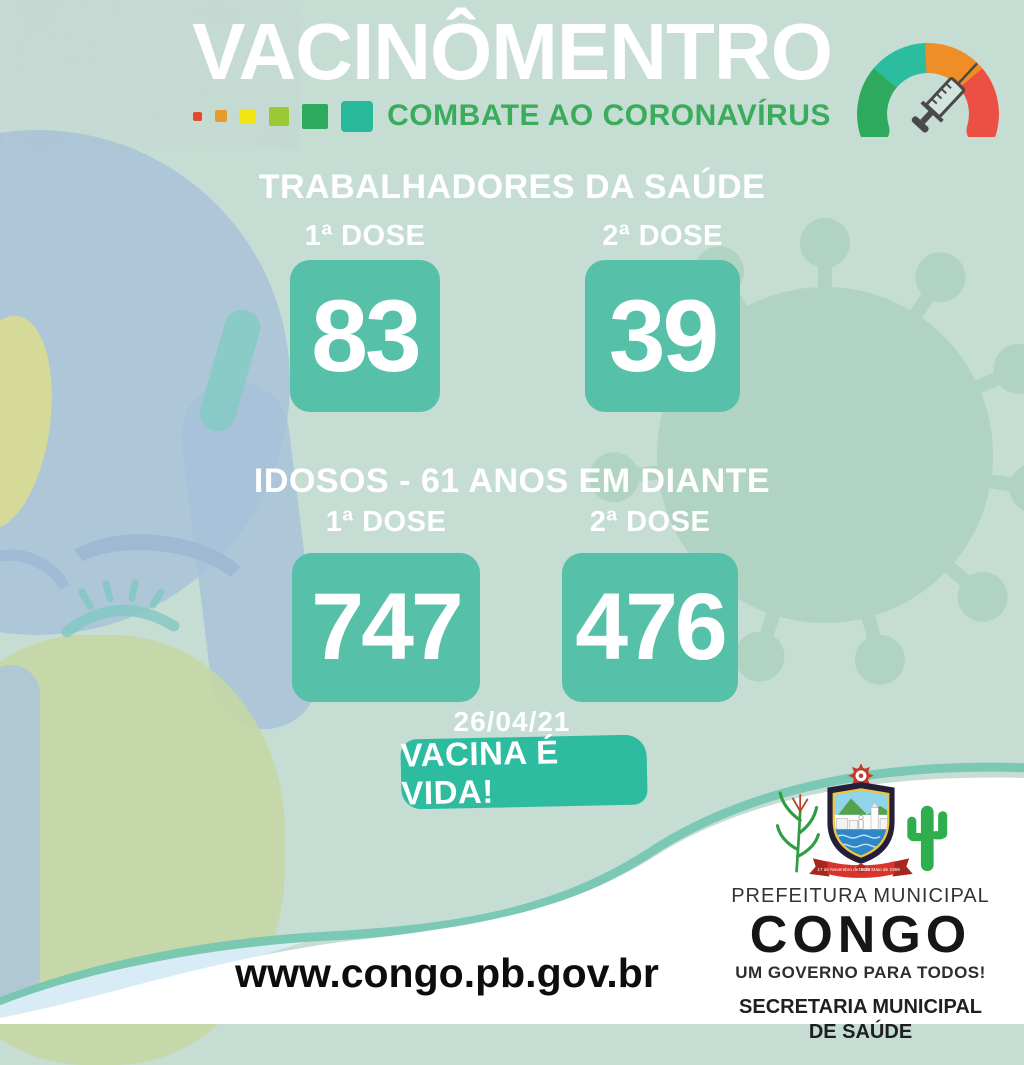 This screenshot has height=1065, width=1024. I want to click on crest-shield, so click(860, 823).